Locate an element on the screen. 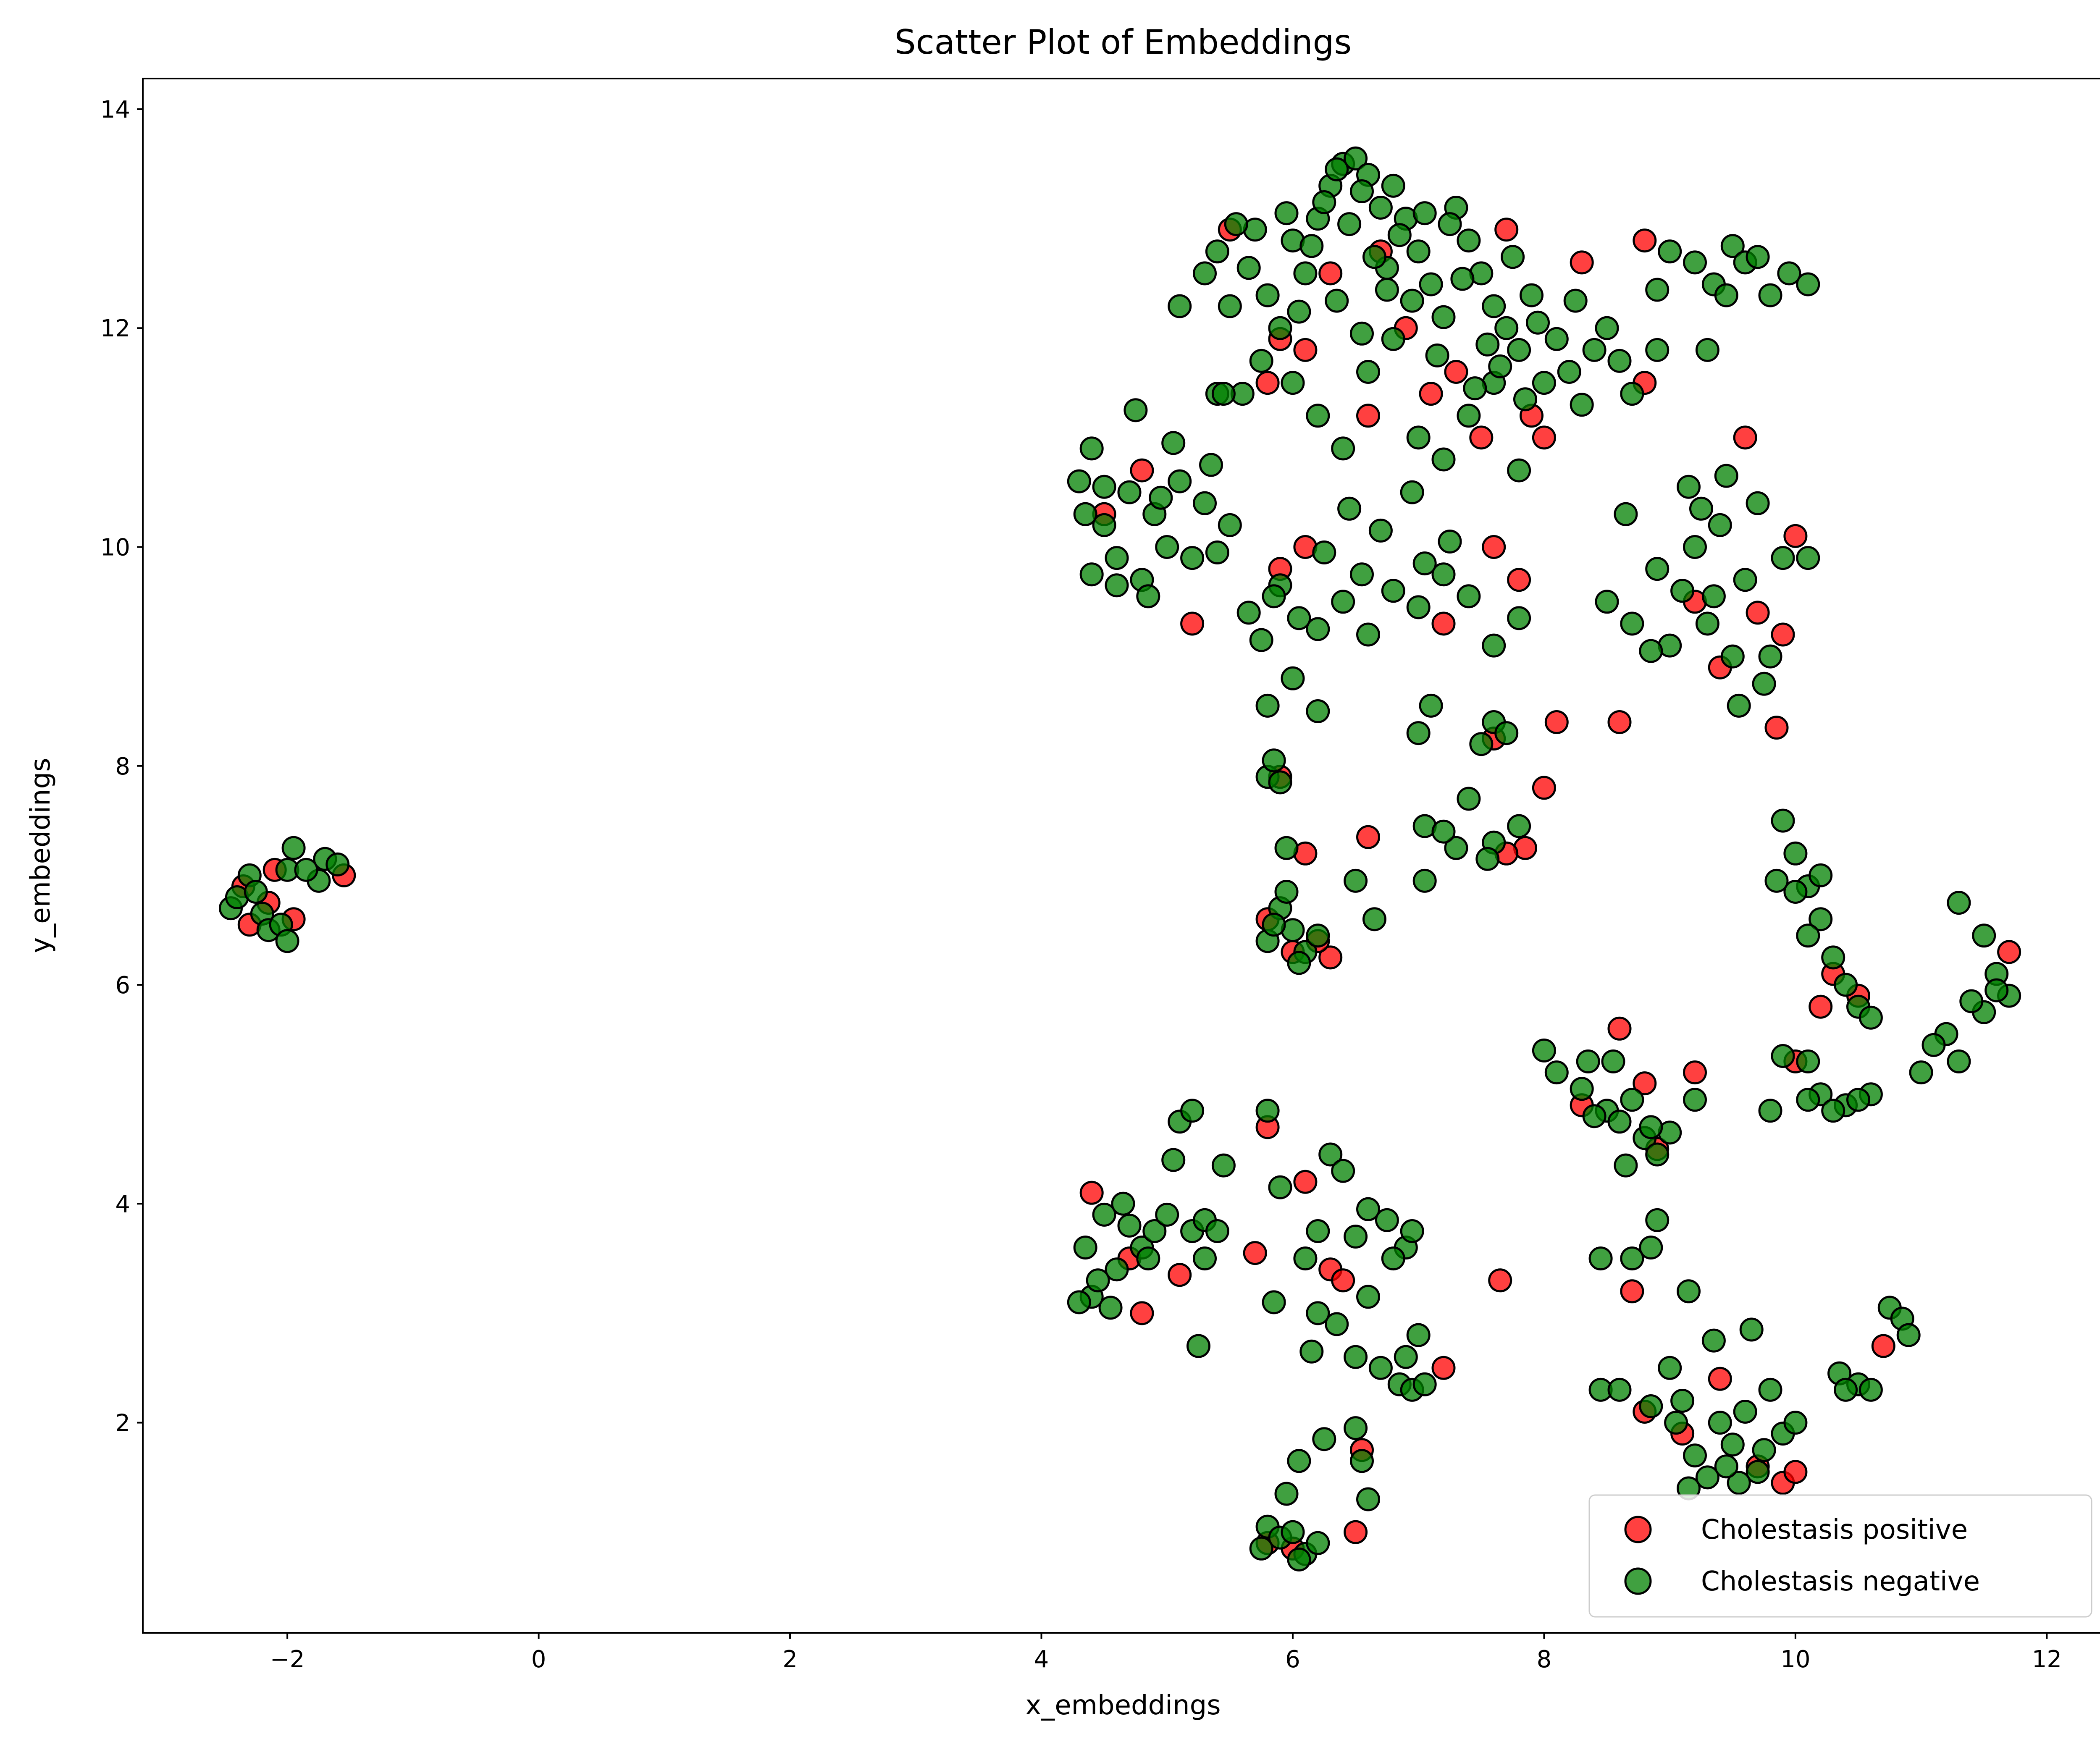  y-axis: 2 4 6 8 10 12 14 is located at coordinates (121, 766).